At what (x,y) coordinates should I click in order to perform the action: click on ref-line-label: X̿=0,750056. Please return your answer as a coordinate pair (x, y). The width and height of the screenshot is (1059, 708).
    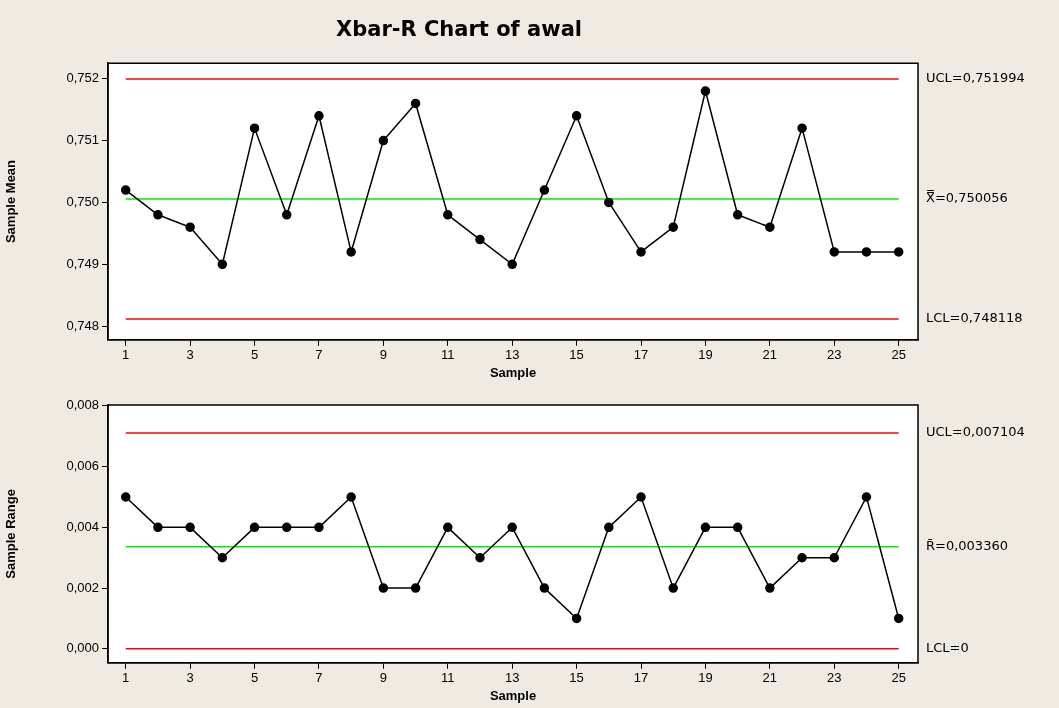
    Looking at the image, I should click on (967, 197).